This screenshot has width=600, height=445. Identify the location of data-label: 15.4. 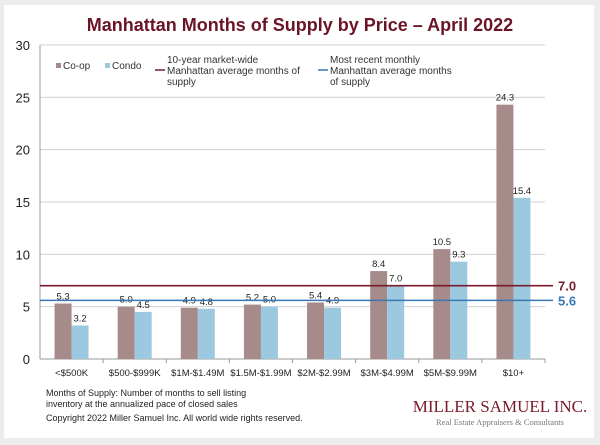
(522, 191).